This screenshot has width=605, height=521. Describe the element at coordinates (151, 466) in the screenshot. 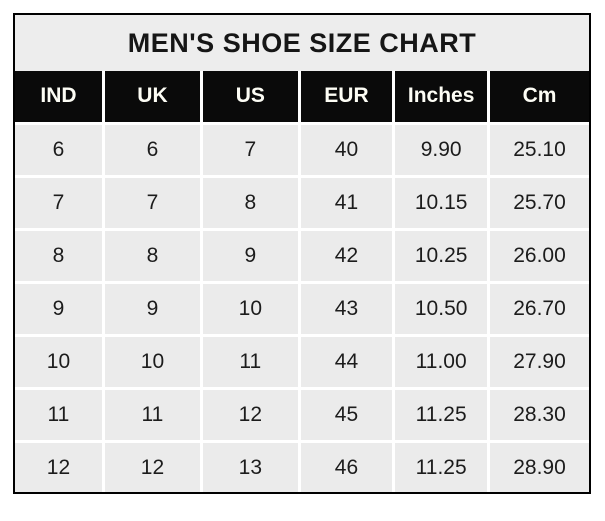

I see `cell-uk: 12` at that location.